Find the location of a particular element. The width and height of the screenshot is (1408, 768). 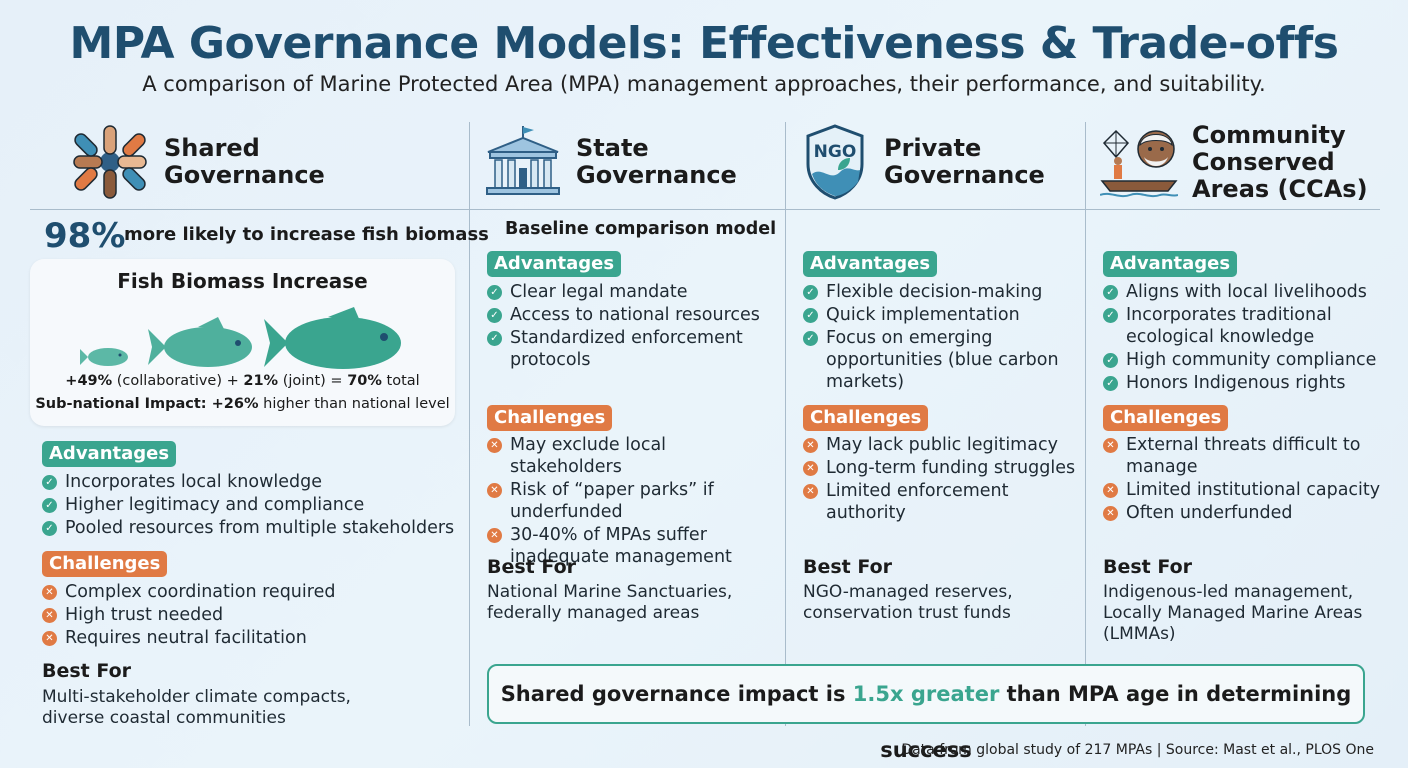

list-item: ✓ Standardized enforcement protocols is located at coordinates (634, 349).